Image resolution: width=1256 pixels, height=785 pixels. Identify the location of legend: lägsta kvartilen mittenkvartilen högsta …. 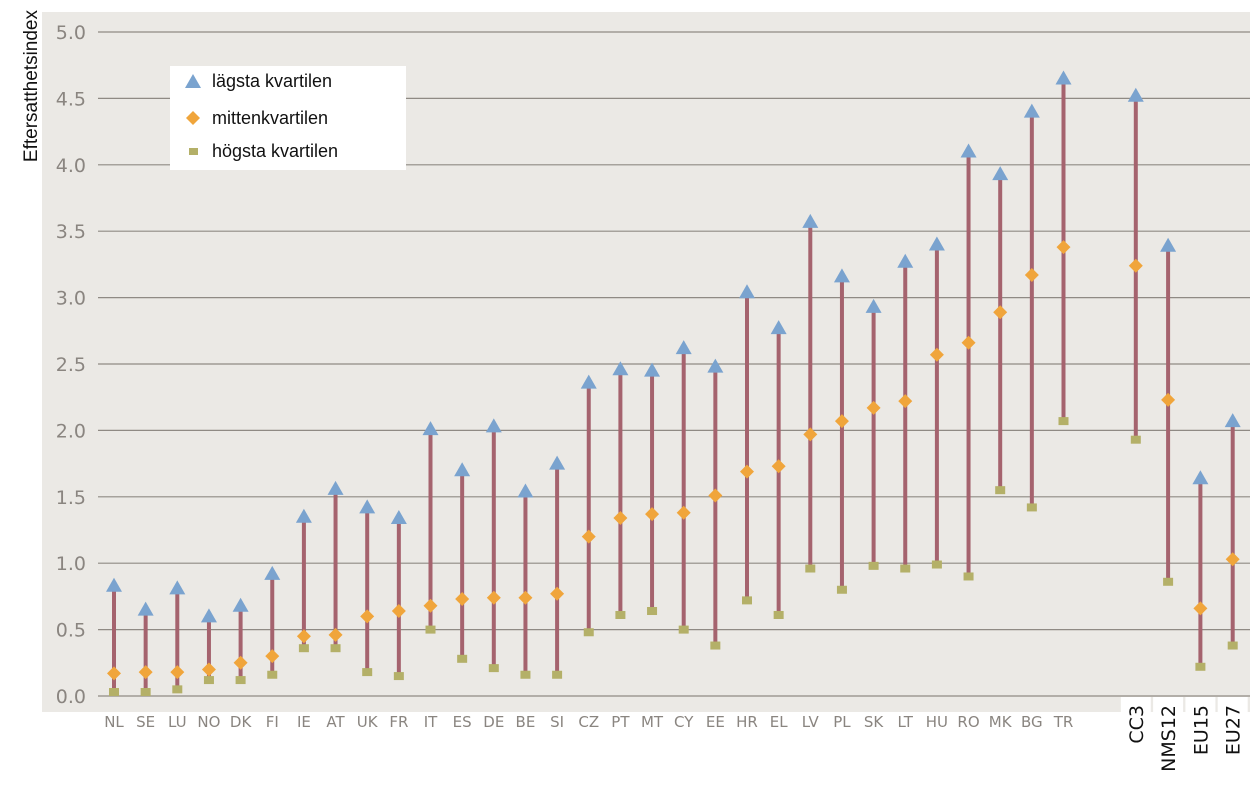
(288, 118).